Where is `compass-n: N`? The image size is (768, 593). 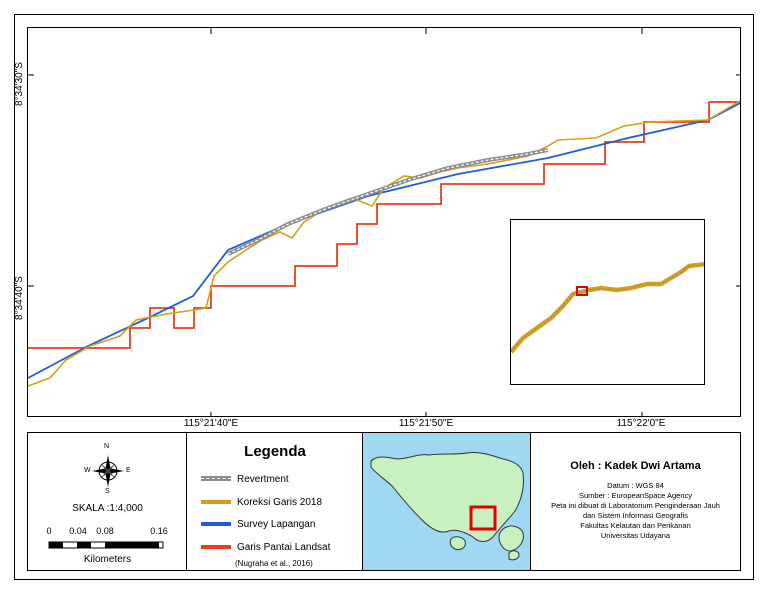
compass-n: N is located at coordinates (107, 446).